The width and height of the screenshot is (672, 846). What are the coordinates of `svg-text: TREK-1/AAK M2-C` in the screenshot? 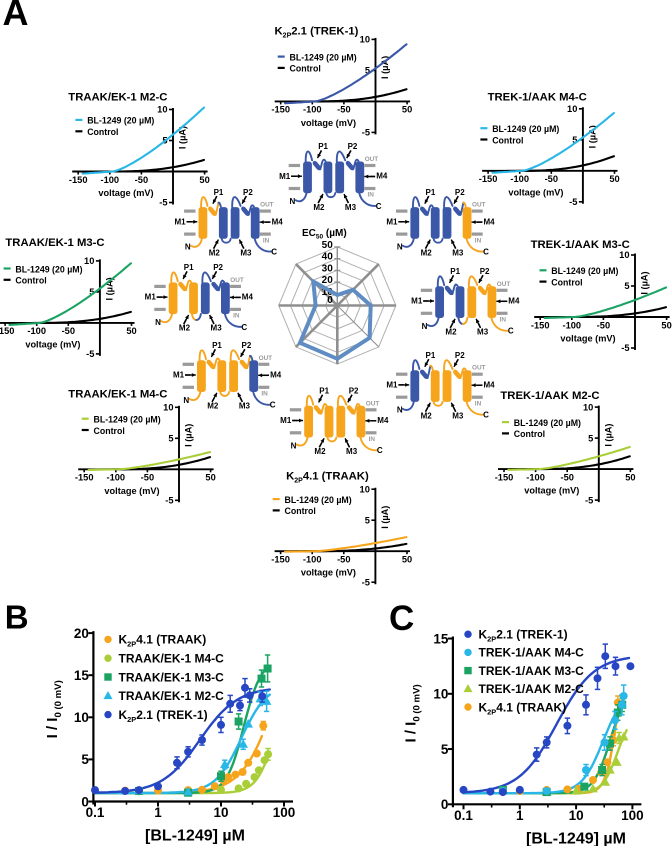 It's located at (532, 689).